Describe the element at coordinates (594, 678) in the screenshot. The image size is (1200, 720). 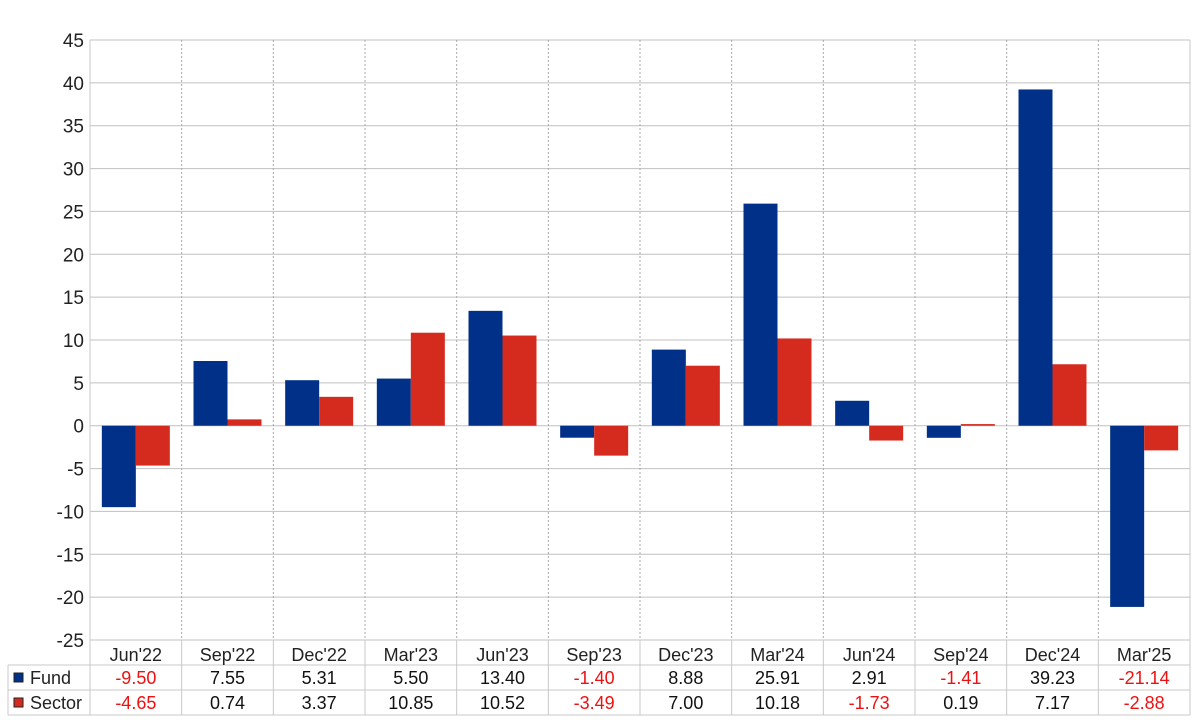
I see `data-label: -1.40` at that location.